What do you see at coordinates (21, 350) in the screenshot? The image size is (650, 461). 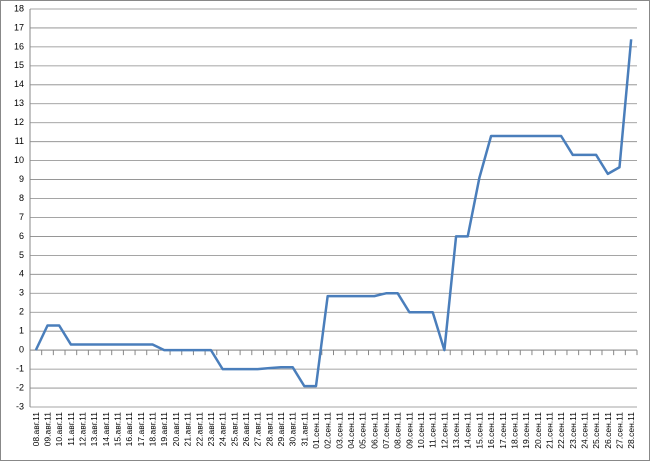 I see `y-tick-label: 0` at bounding box center [21, 350].